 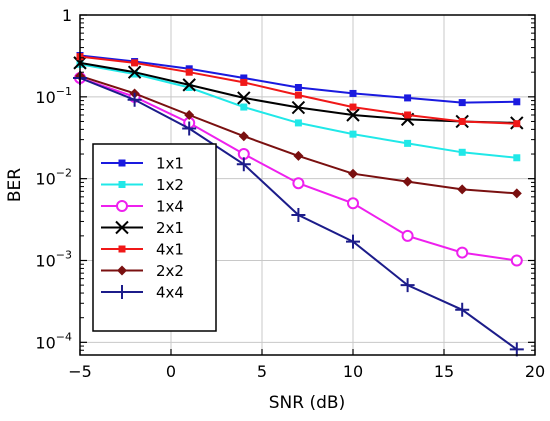 What do you see at coordinates (262, 371) in the screenshot?
I see `x-tick-label: 5` at bounding box center [262, 371].